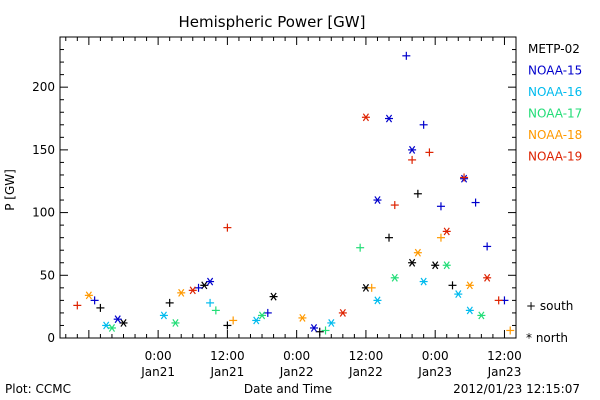 The height and width of the screenshot is (400, 600). I want to click on y-tick-label: 50, so click(47, 275).